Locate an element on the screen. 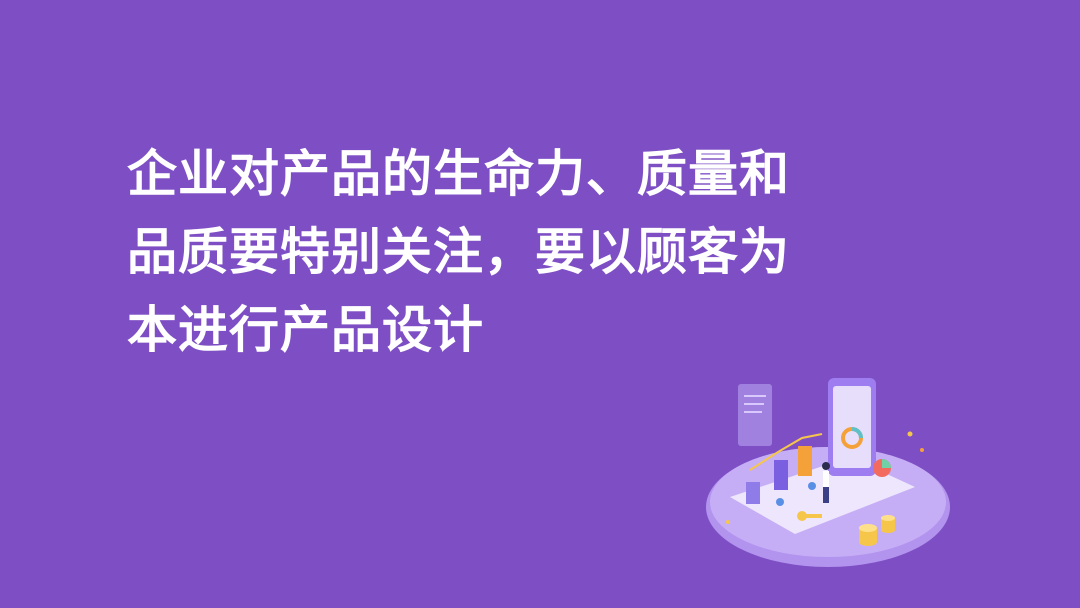 The height and width of the screenshot is (608, 1080). headline-line-3: 本进行产品设计 is located at coordinates (305, 329).